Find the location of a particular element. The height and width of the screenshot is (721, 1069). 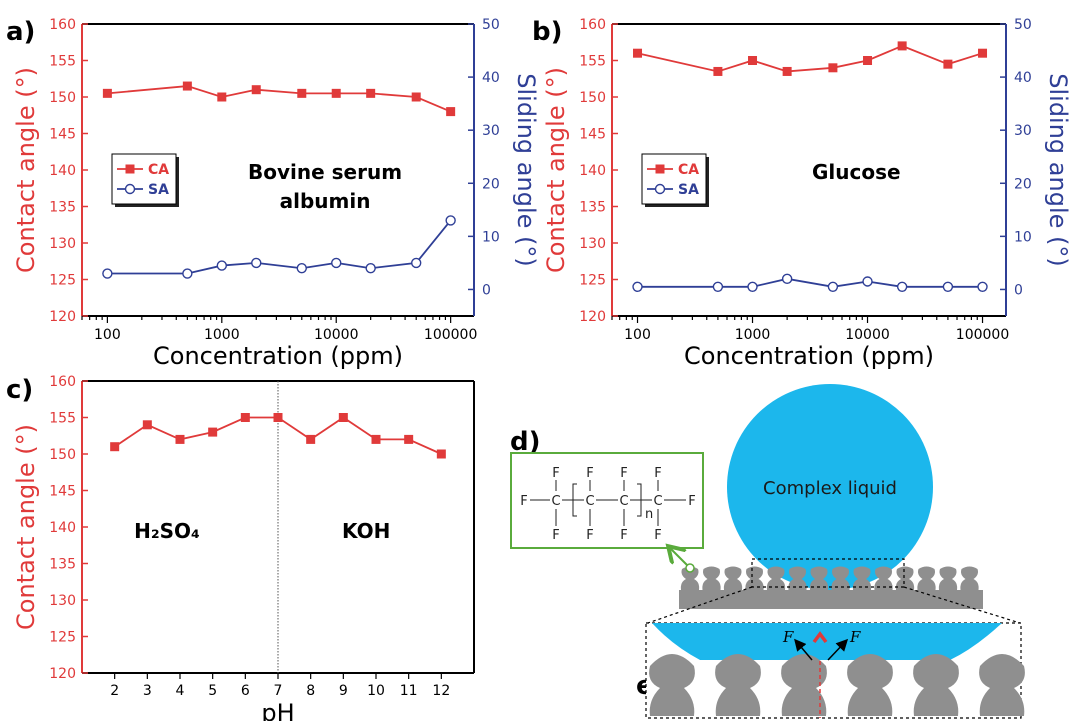

zoom-pillars is located at coordinates (837, 685).